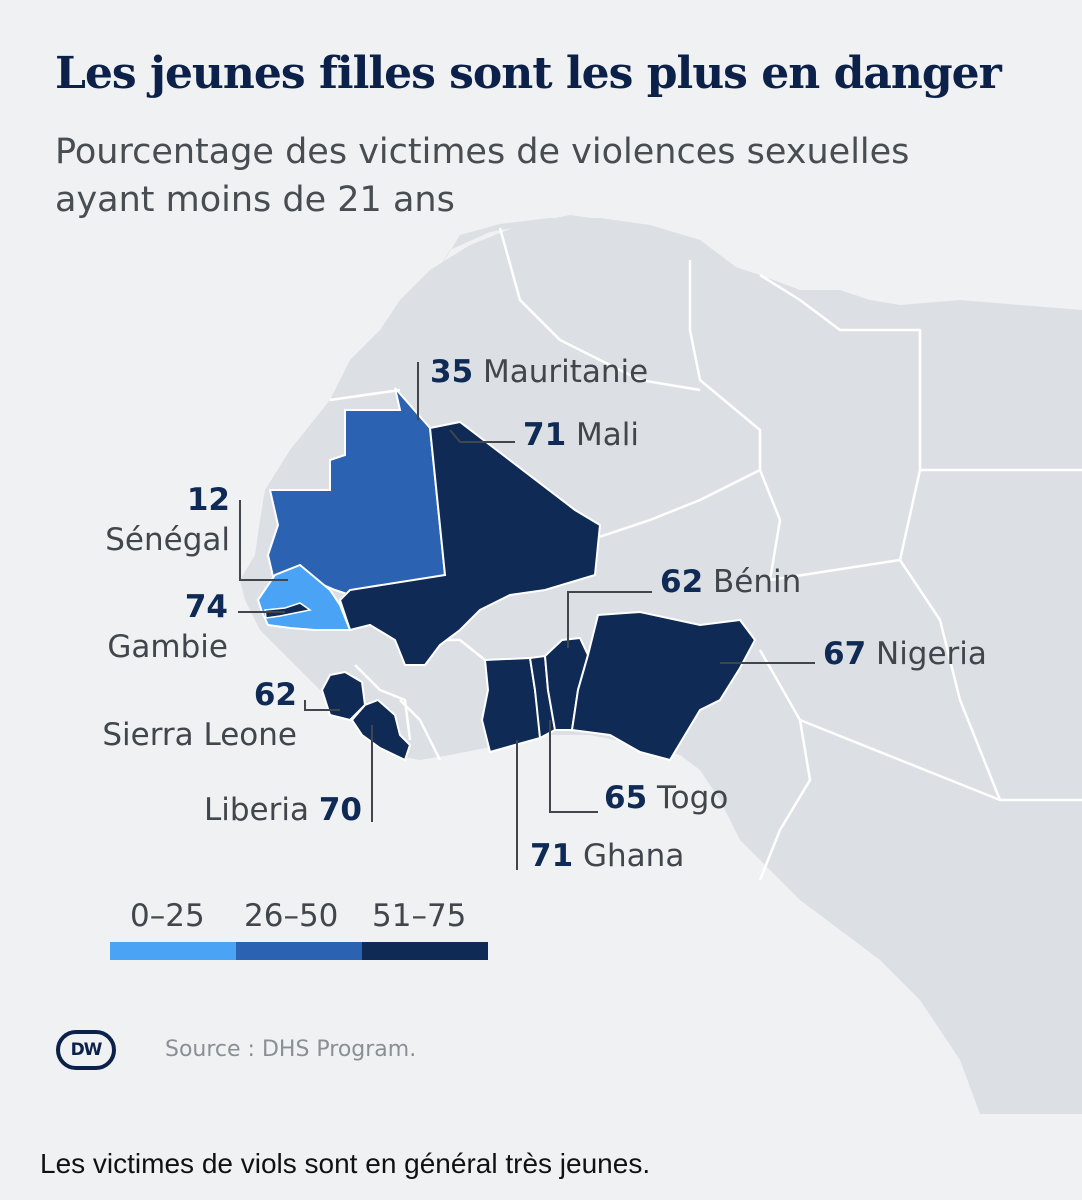 The width and height of the screenshot is (1082, 1200). What do you see at coordinates (199, 715) in the screenshot?
I see `label-sierra-leone: 62 Sierra Leone` at bounding box center [199, 715].